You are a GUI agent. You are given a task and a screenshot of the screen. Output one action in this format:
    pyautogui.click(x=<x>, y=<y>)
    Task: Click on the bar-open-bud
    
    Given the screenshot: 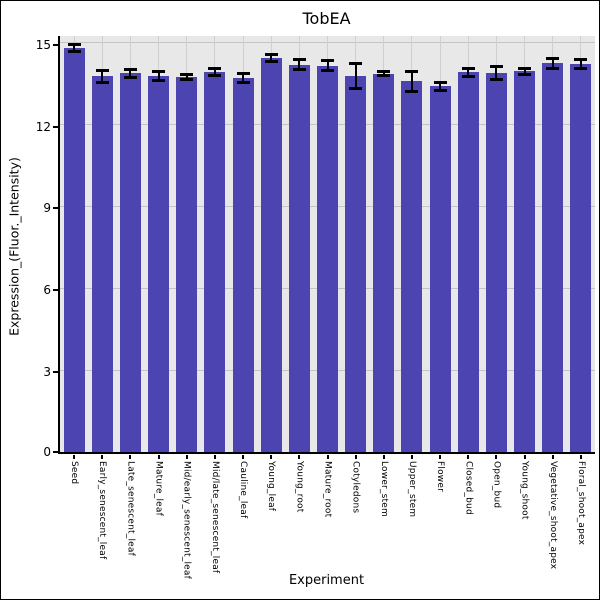 What is the action you would take?
    pyautogui.click(x=496, y=262)
    